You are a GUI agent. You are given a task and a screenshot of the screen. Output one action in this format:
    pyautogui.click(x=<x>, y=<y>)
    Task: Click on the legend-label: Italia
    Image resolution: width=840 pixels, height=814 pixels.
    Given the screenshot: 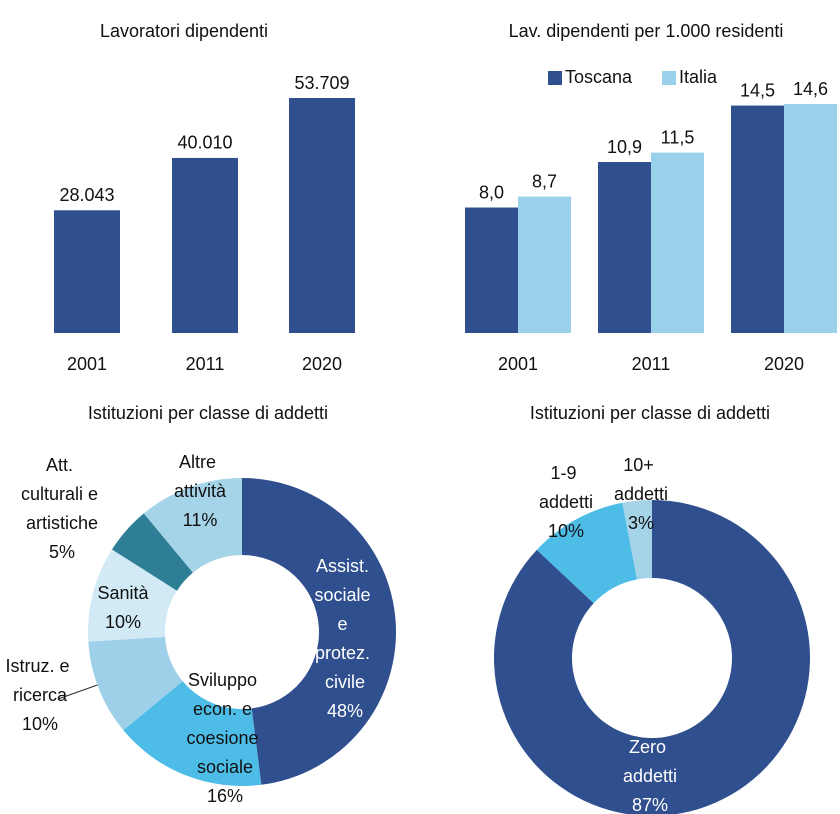 What is the action you would take?
    pyautogui.click(x=698, y=77)
    